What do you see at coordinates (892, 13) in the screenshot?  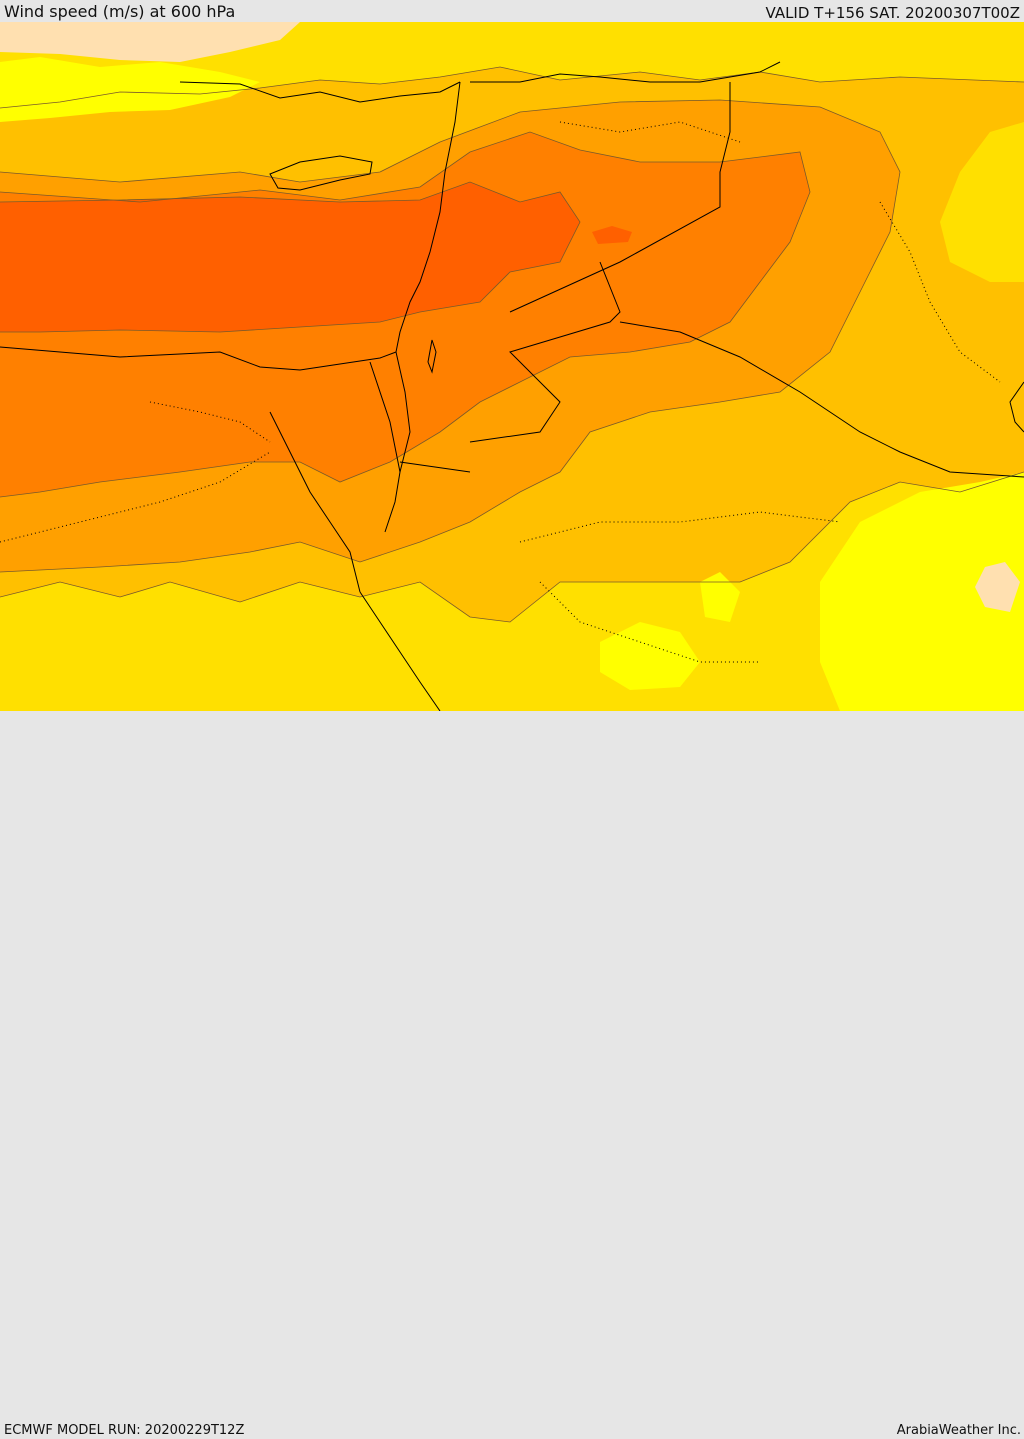 I see `valid-time: VALID T+156 SAT. 20200307T00Z` at bounding box center [892, 13].